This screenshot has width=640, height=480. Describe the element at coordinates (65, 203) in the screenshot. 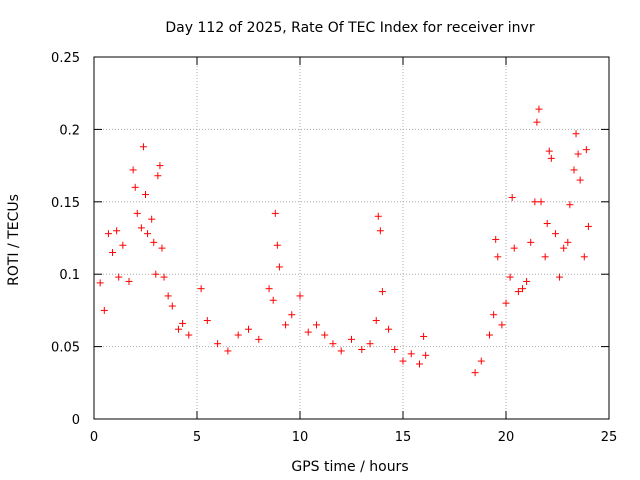

I see `y-tick-label: 0.15` at that location.